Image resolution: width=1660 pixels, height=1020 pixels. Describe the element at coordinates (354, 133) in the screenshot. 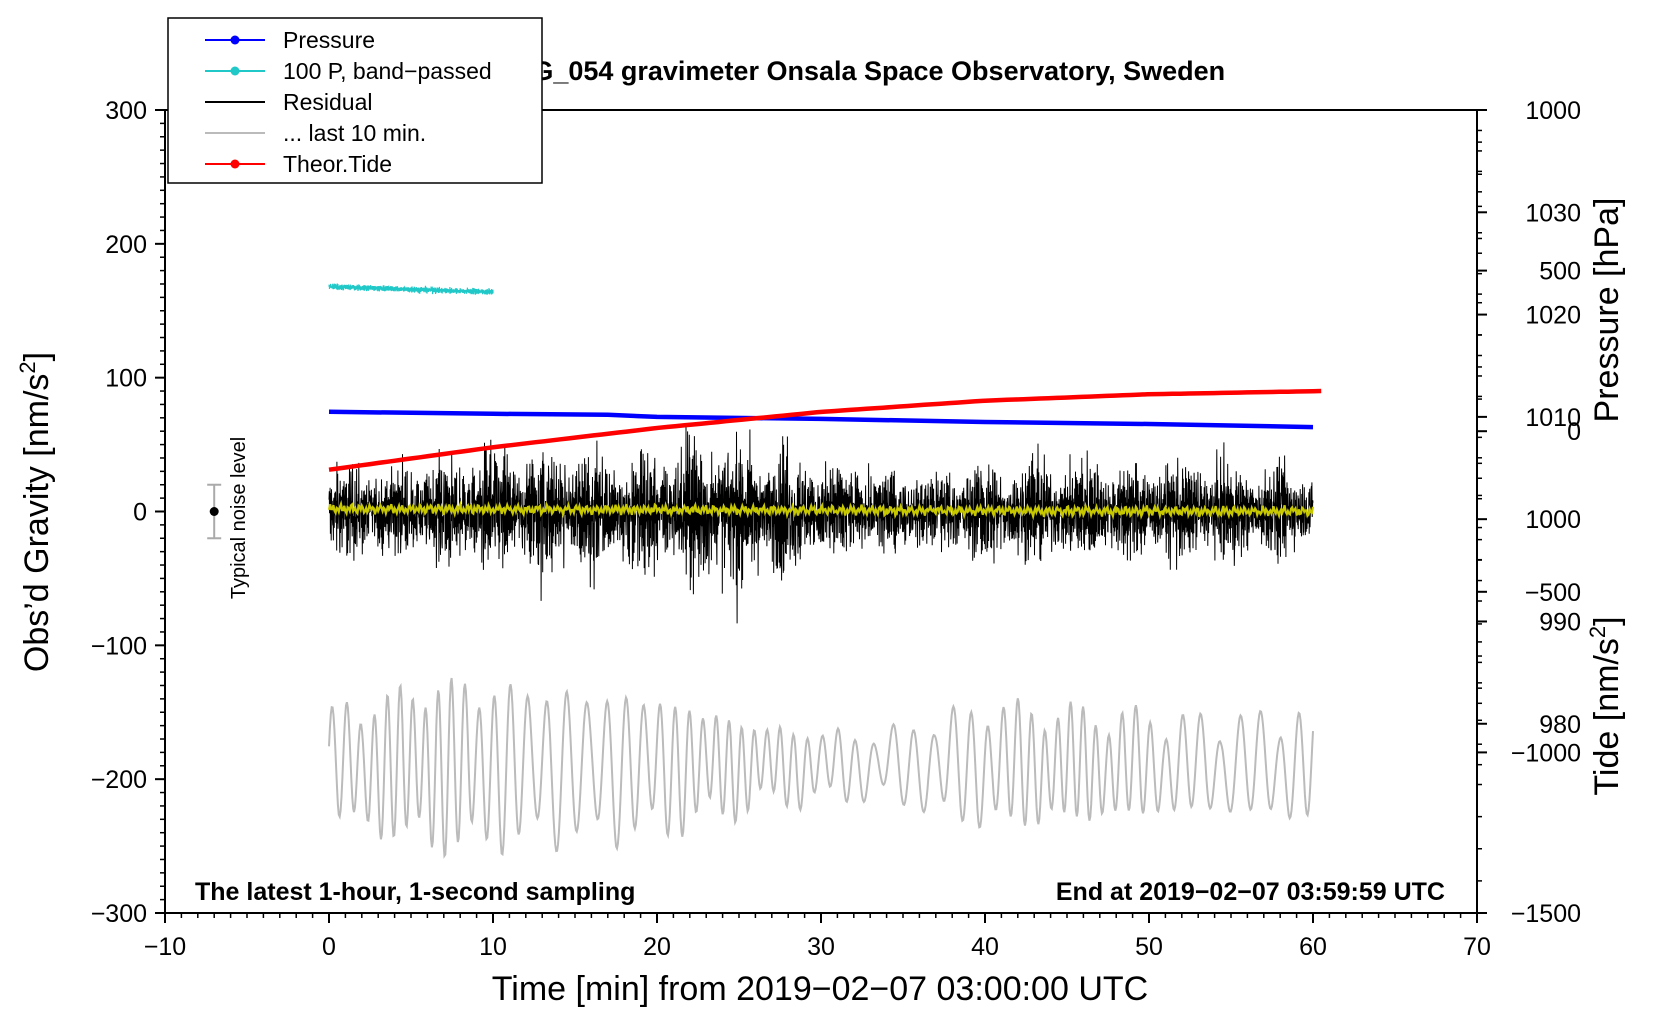

I see `legend-label: ... last 10 min.` at that location.